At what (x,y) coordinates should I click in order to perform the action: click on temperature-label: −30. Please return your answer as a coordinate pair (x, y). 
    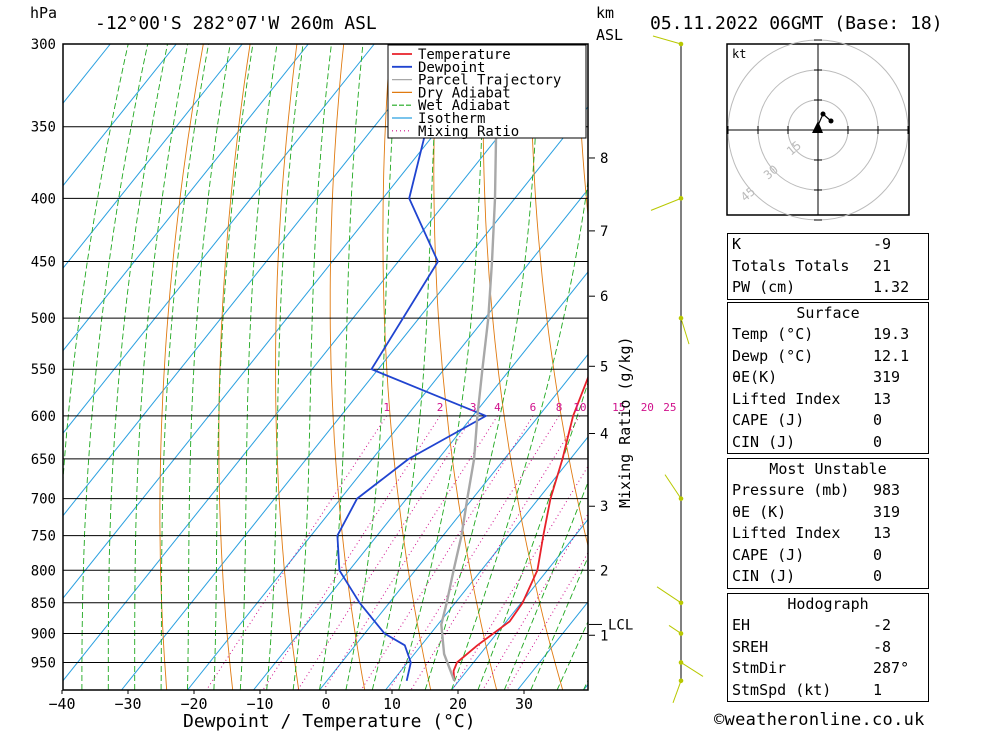
    Looking at the image, I should click on (127, 704).